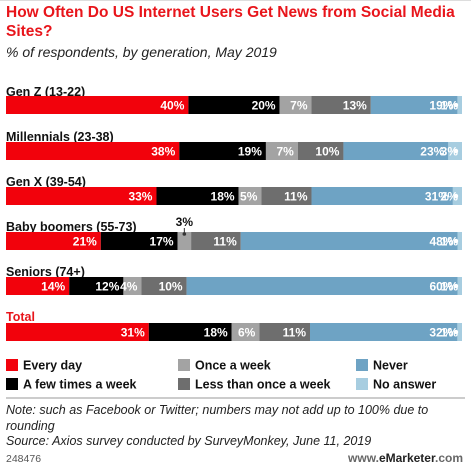 The height and width of the screenshot is (473, 471). I want to click on value-label-never-baby-boomers-55-73: 48%, so click(441, 242).